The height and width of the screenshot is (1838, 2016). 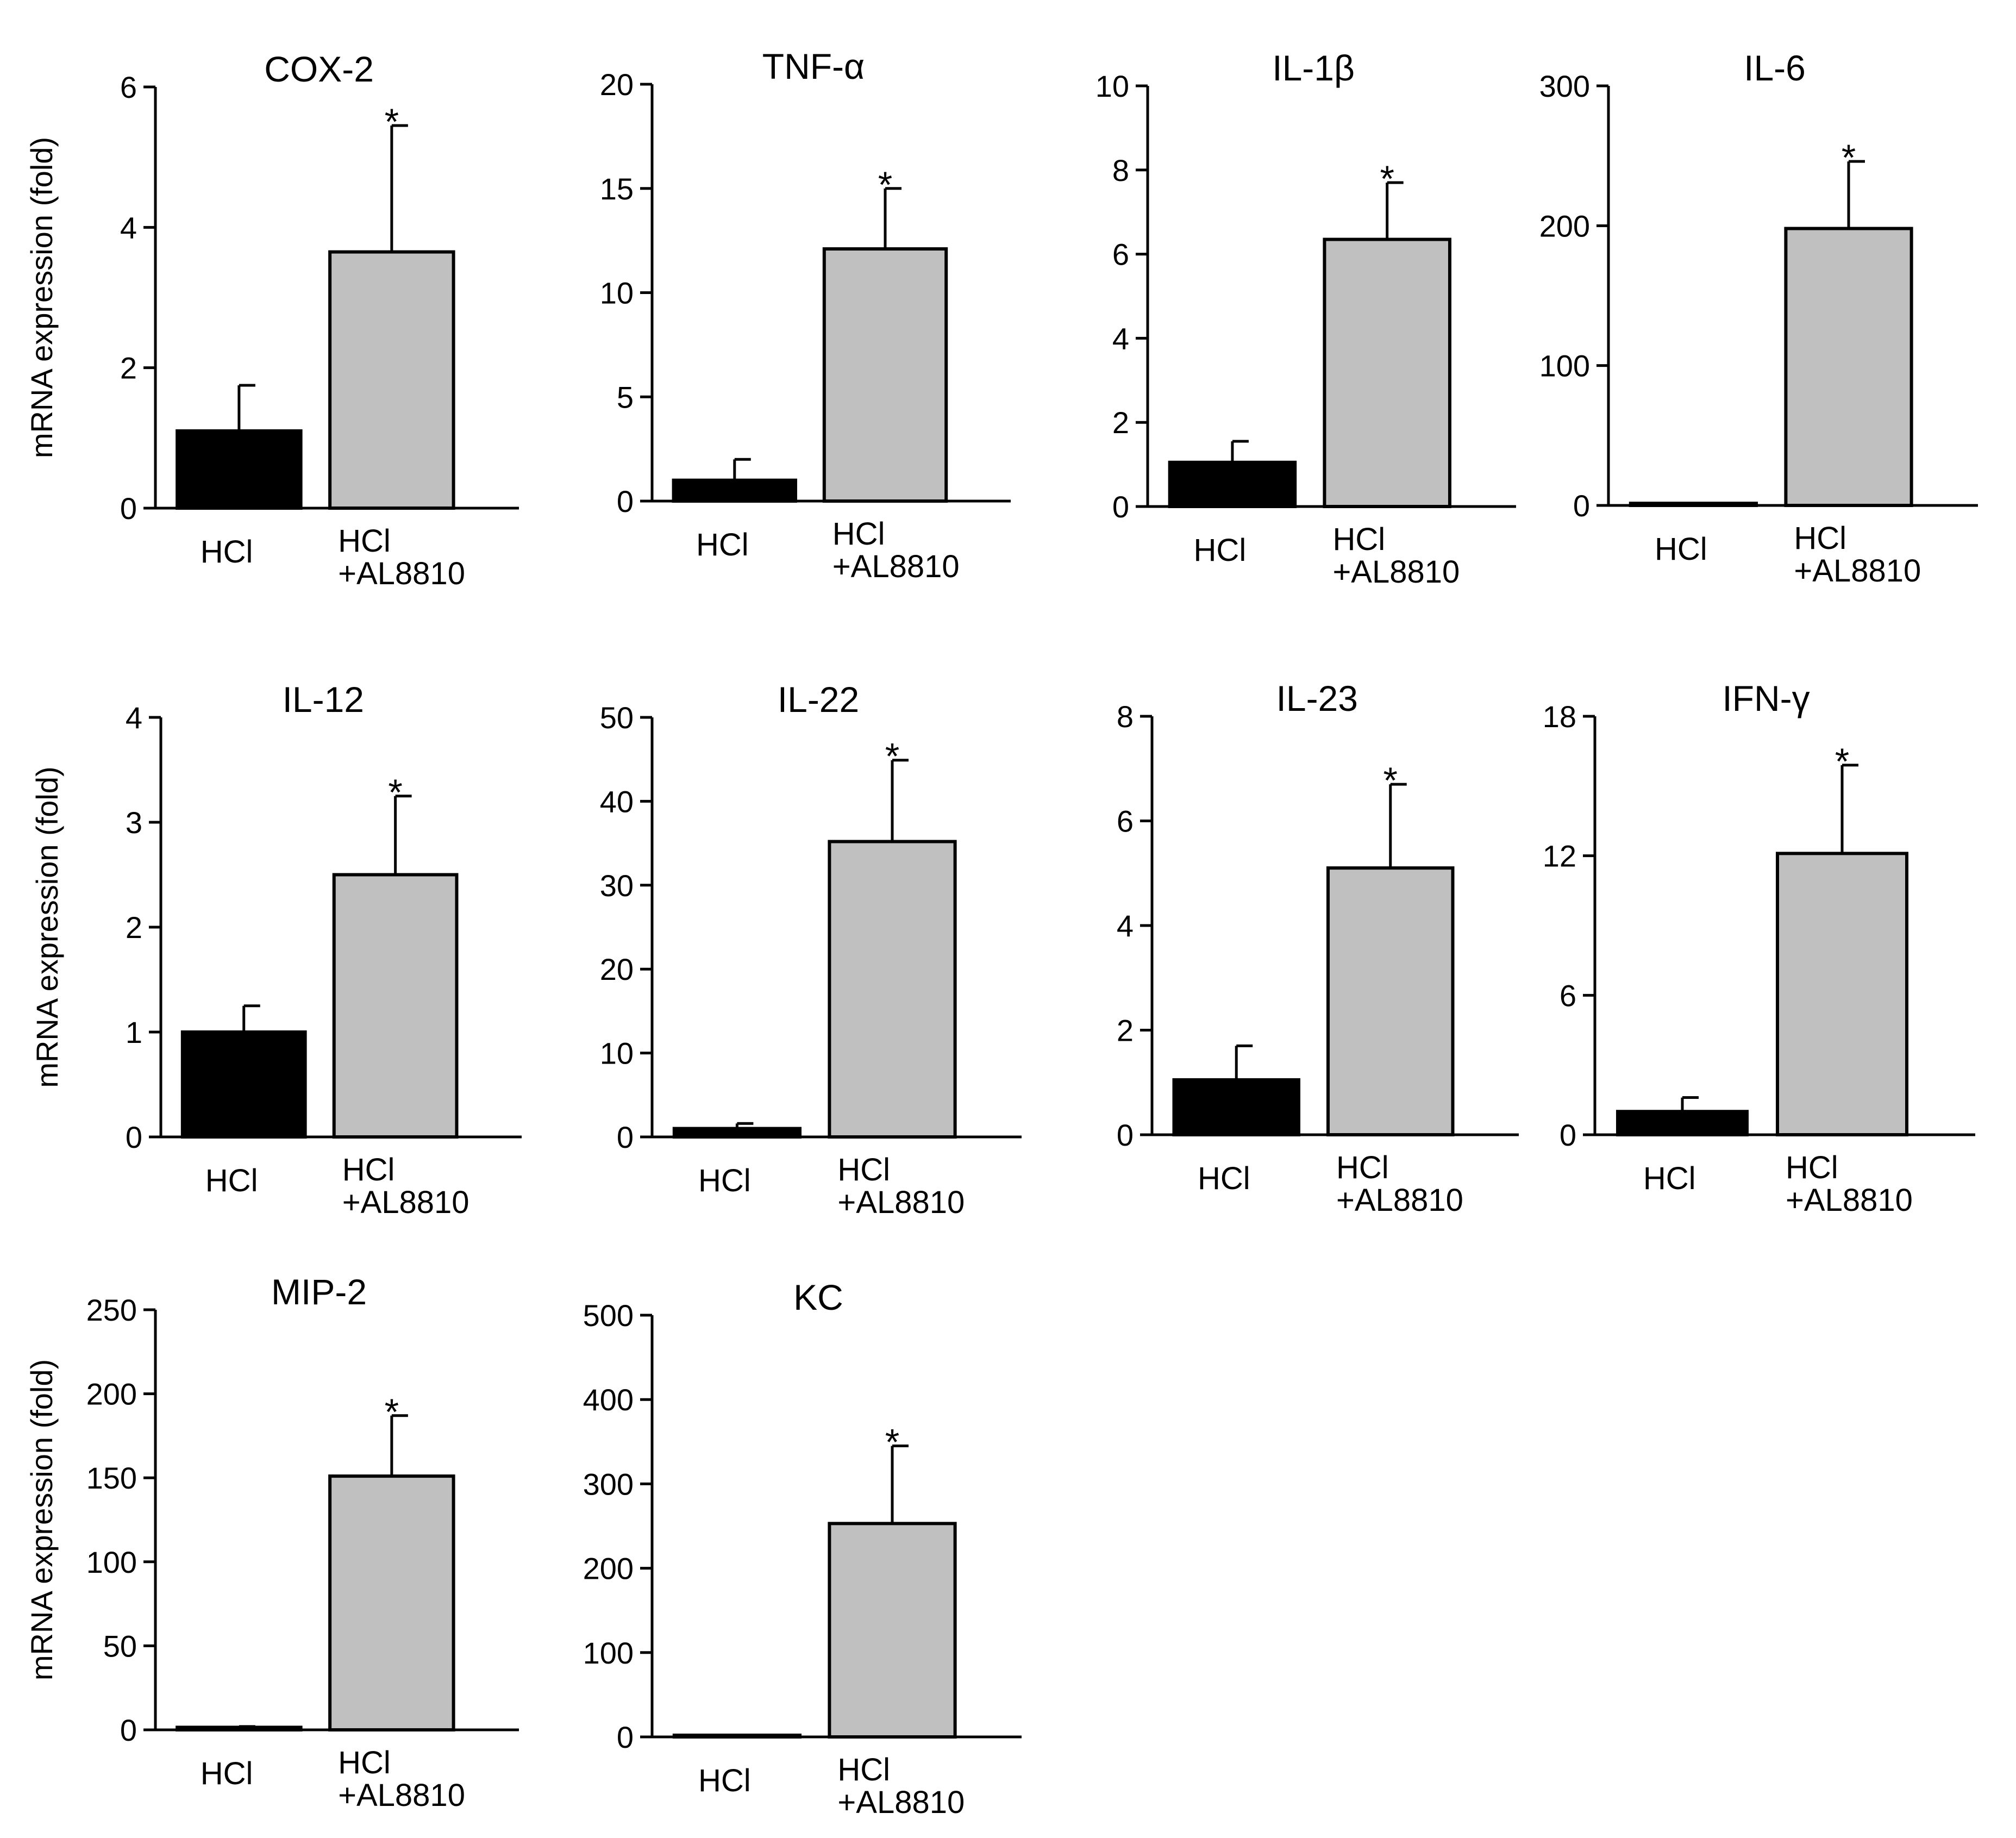 What do you see at coordinates (319, 1292) in the screenshot?
I see `chart-title: MIP-2` at bounding box center [319, 1292].